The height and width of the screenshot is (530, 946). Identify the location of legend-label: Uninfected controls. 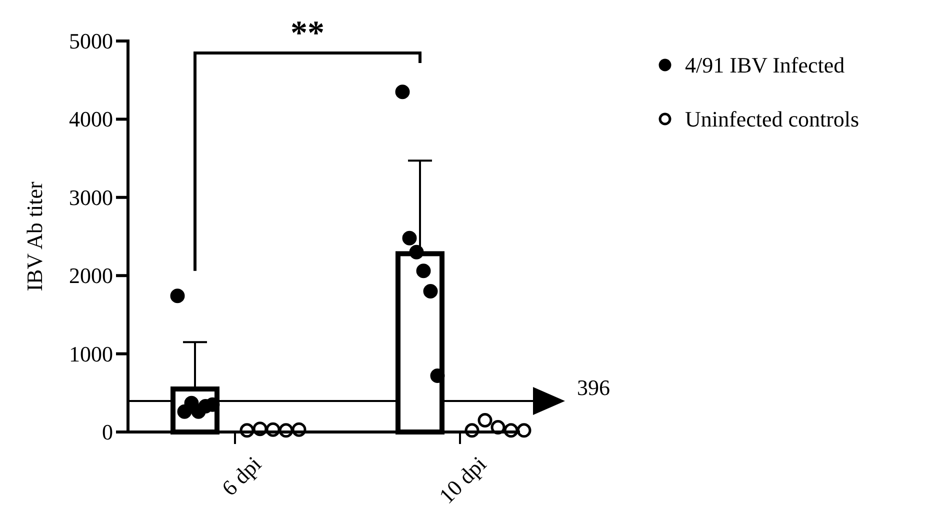
(772, 119).